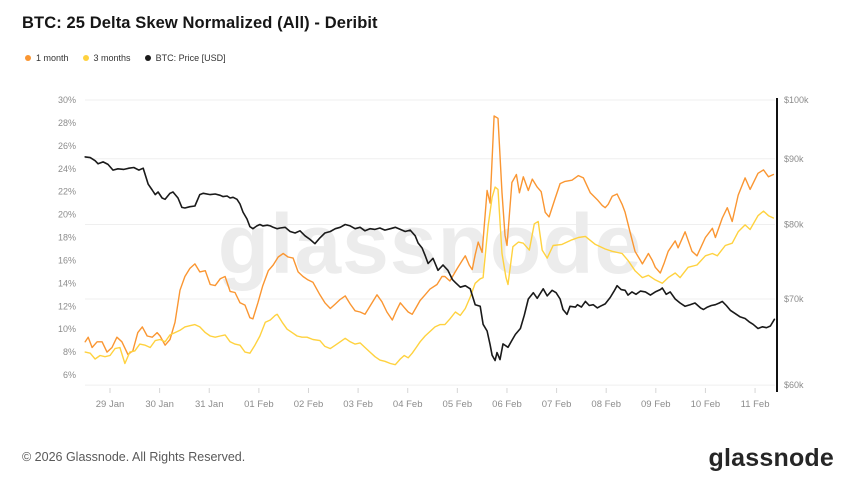 The image size is (860, 484). I want to click on y-left-tick-label: 18%, so click(67, 238).